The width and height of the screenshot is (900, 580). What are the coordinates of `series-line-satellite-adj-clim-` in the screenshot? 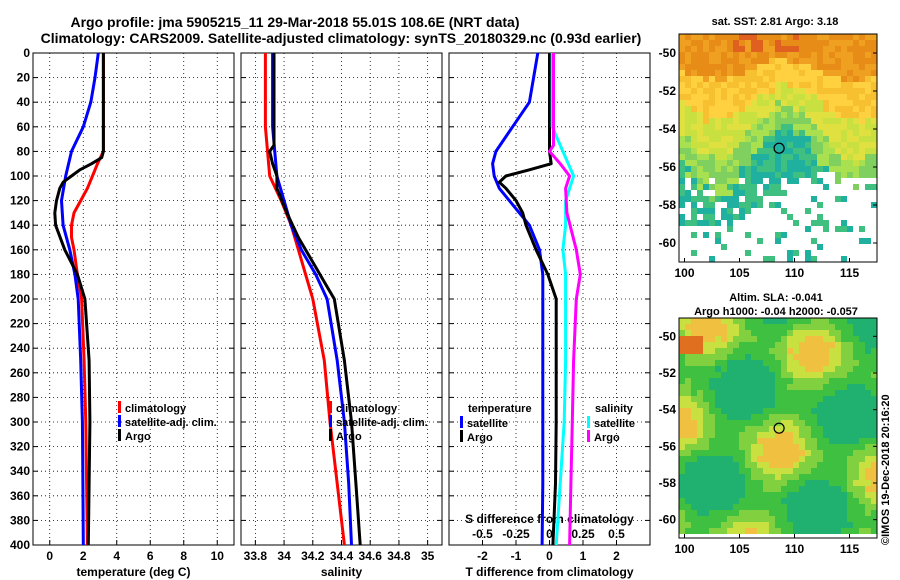 It's located at (80, 299).